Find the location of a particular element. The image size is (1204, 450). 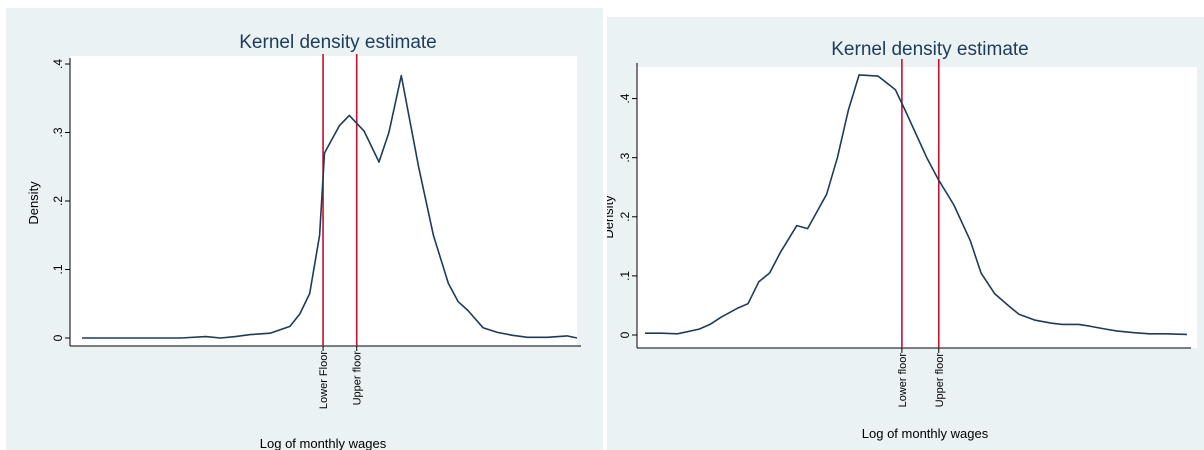

reference-line-label: Lower Floor is located at coordinates (324, 380).